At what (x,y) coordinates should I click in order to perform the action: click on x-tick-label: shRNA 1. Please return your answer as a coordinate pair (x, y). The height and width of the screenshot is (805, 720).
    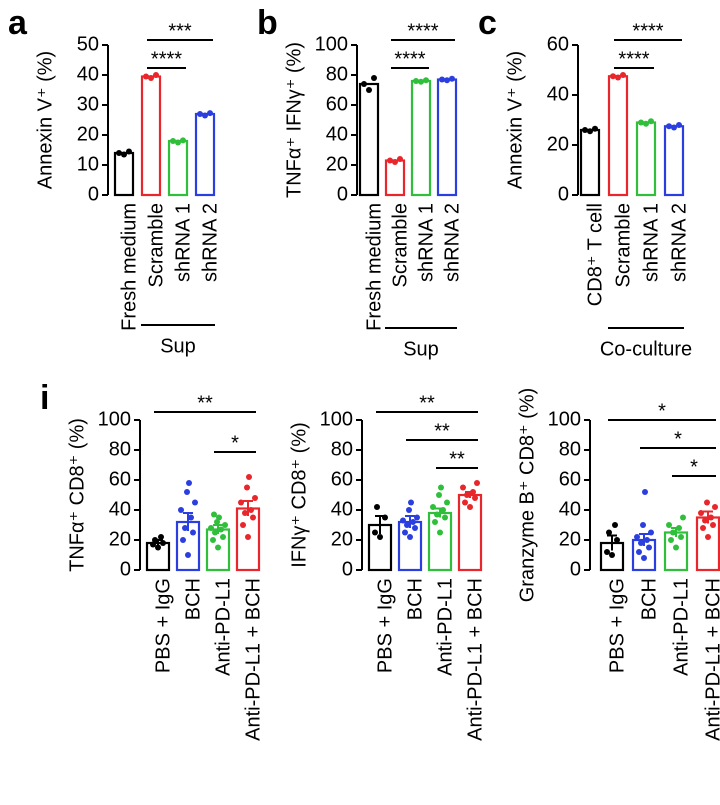
    Looking at the image, I should click on (183, 242).